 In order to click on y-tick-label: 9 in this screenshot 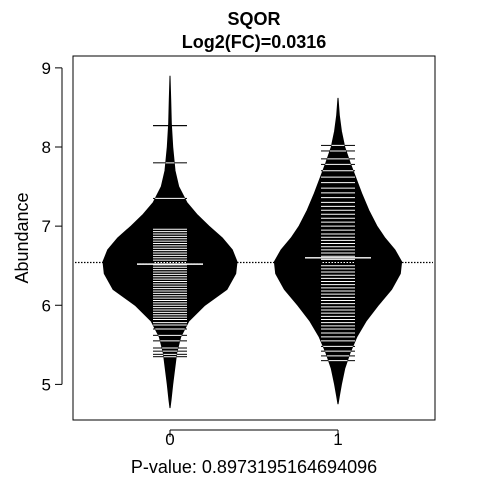, I will do `click(46, 68)`.